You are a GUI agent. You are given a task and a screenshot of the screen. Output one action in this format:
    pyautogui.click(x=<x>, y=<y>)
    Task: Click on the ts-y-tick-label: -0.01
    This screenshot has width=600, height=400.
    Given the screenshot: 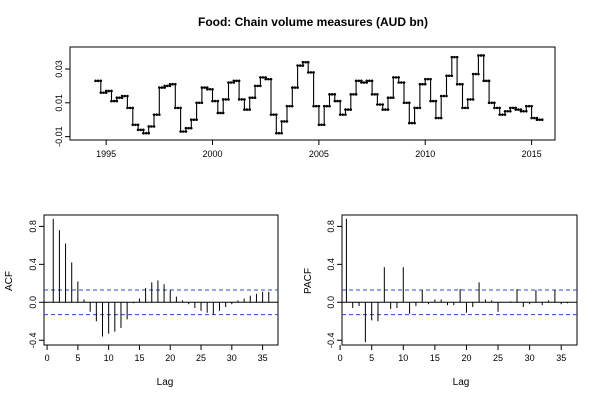 What is the action you would take?
    pyautogui.click(x=59, y=136)
    